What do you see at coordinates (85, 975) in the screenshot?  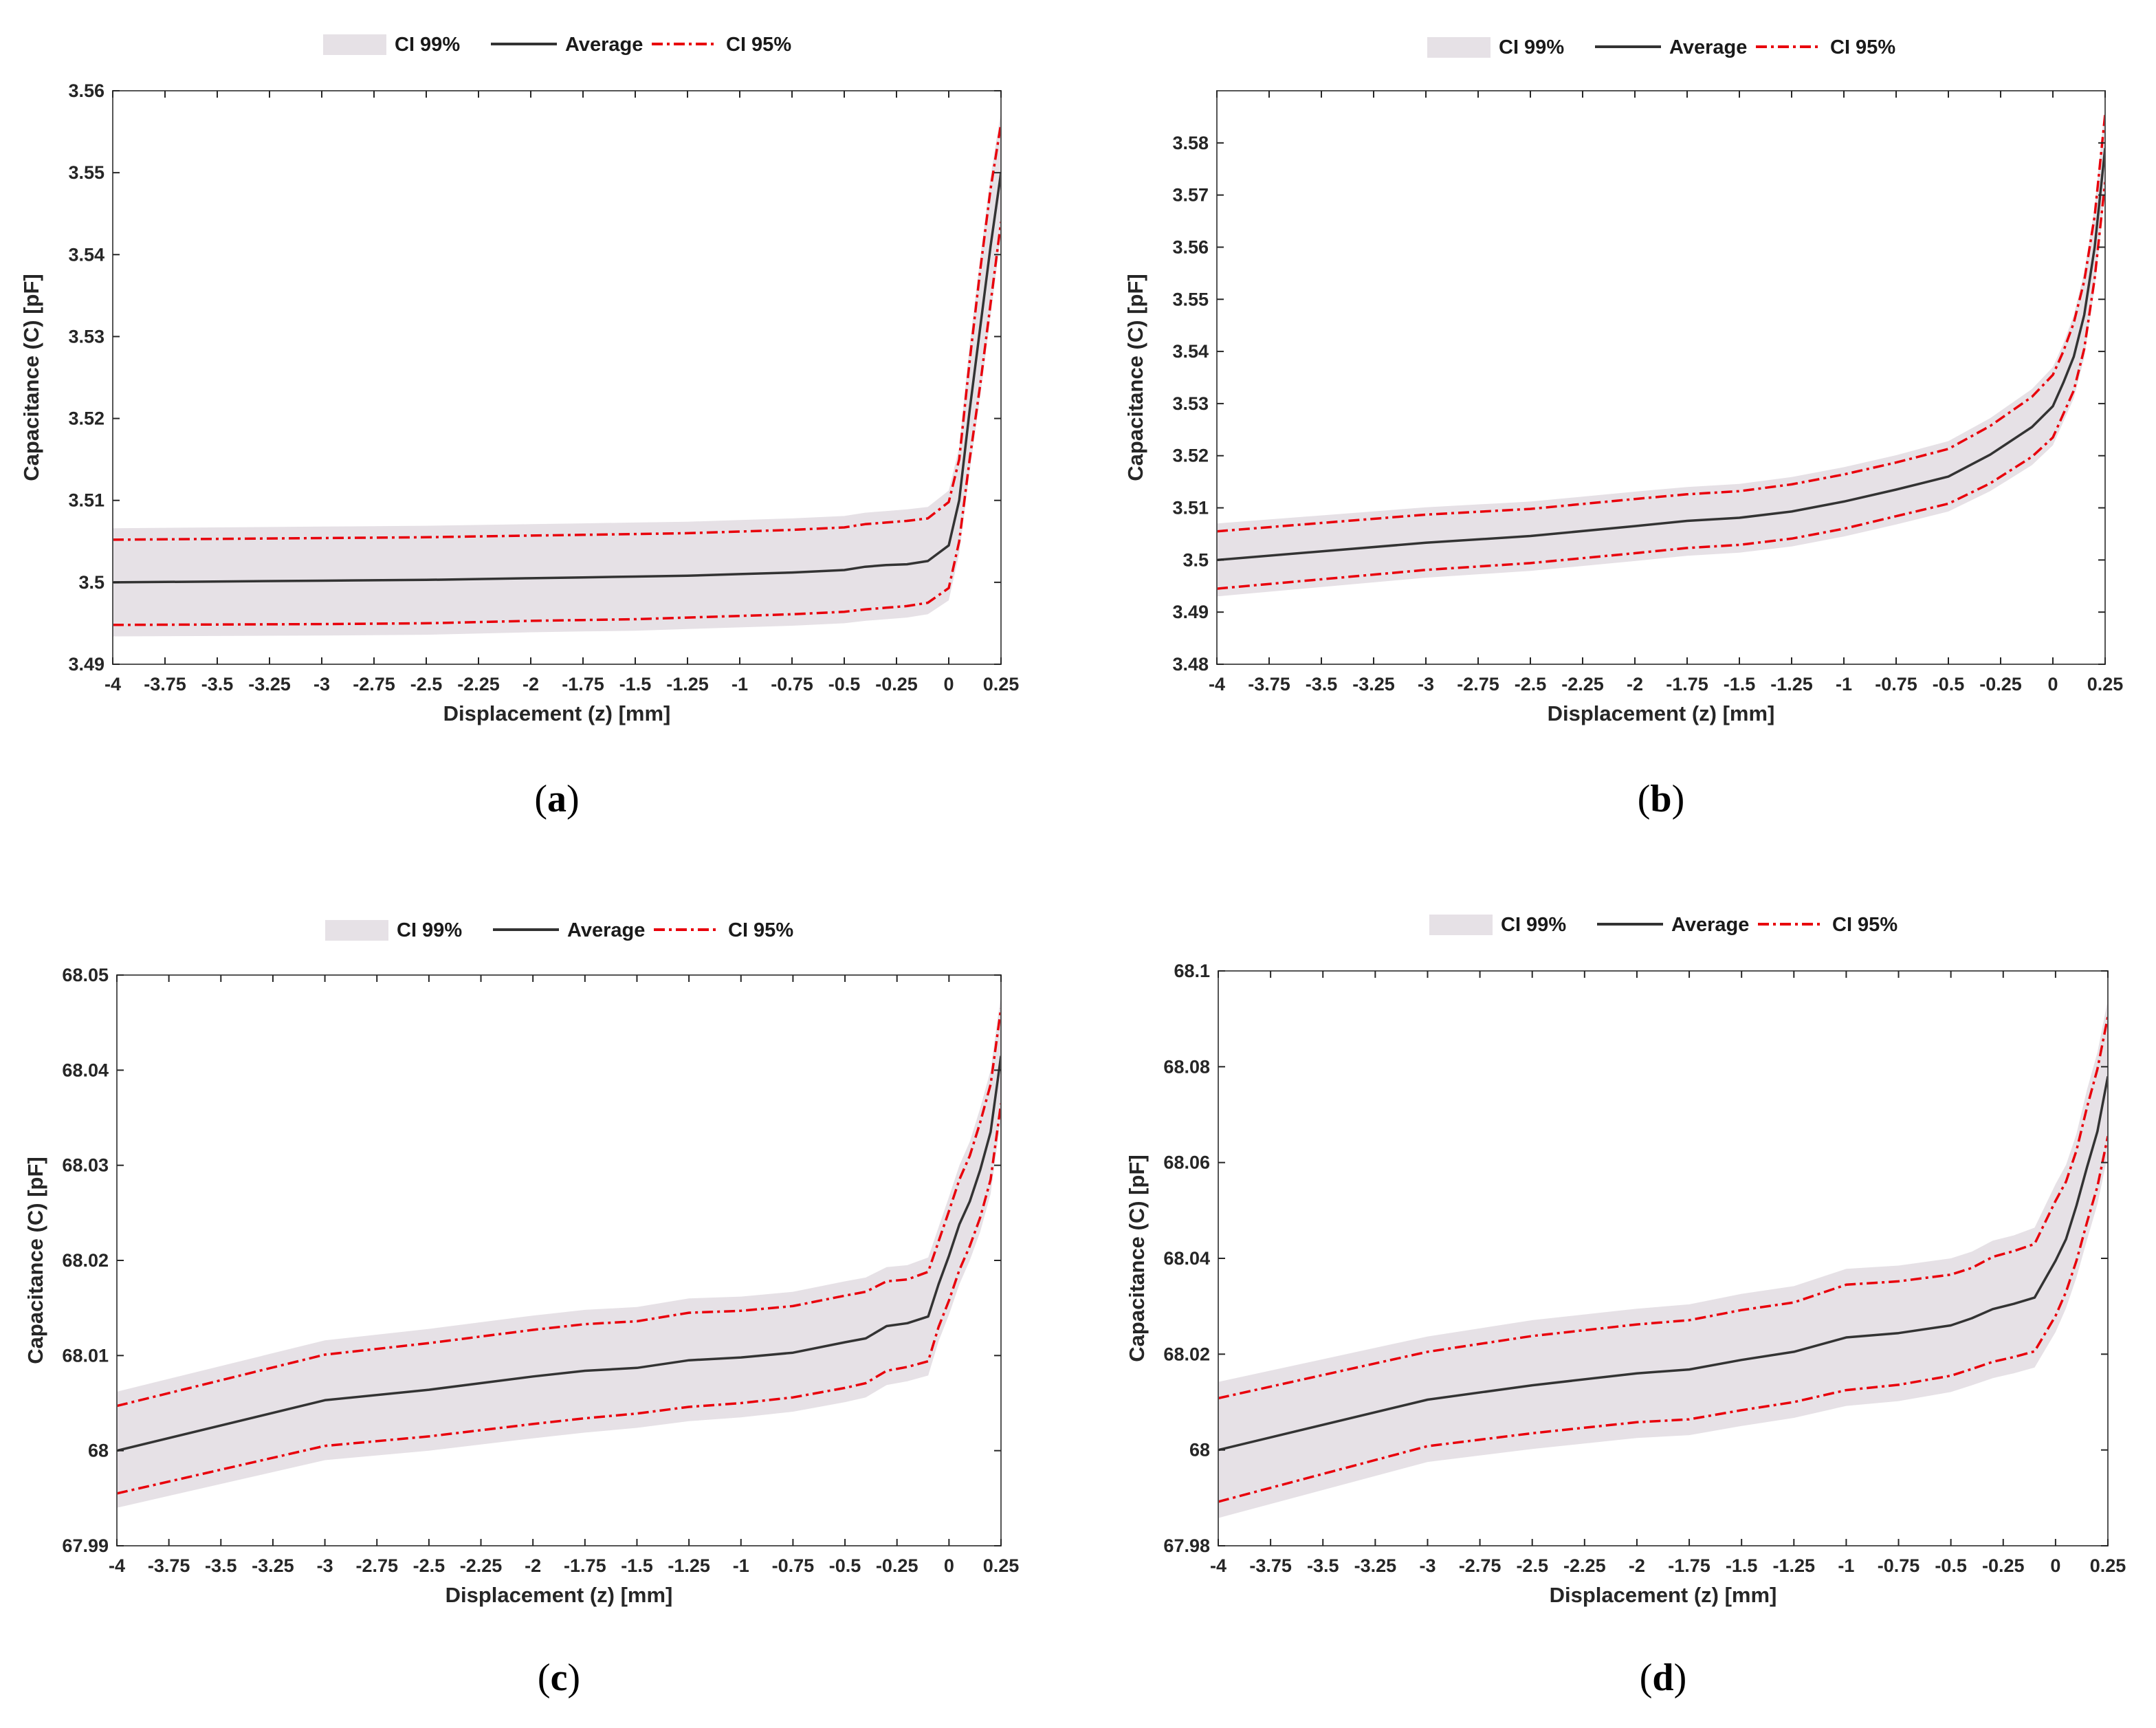 I see `y-tick-label: 68.05` at bounding box center [85, 975].